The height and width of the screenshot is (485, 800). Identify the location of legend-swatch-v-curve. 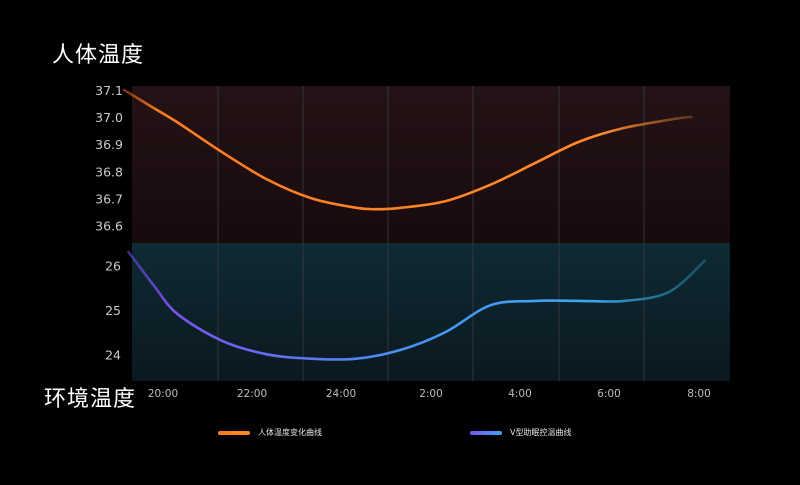
(486, 432).